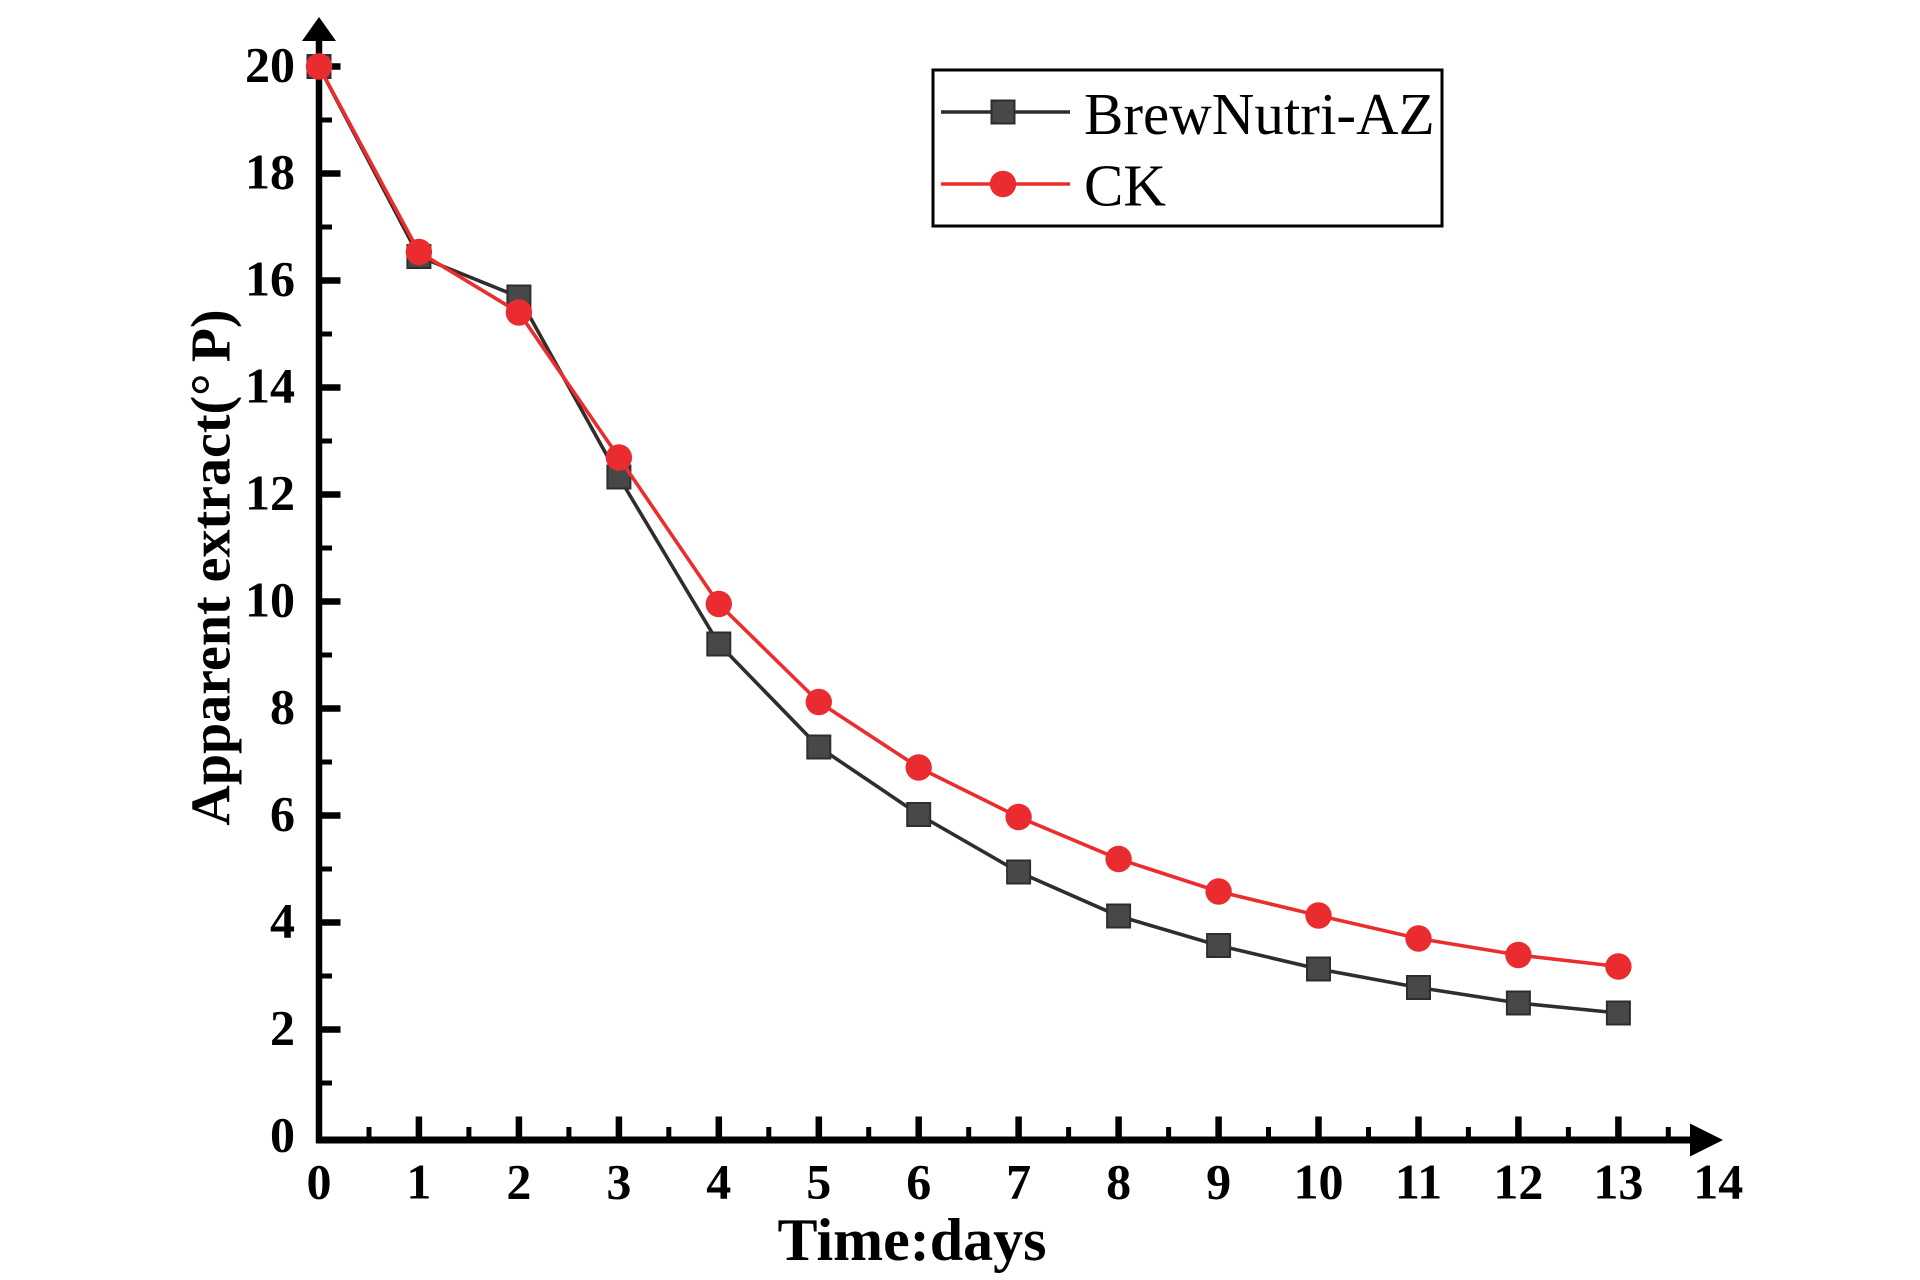 This screenshot has height=1280, width=1920. Describe the element at coordinates (270, 279) in the screenshot. I see `svg-text: 16` at that location.